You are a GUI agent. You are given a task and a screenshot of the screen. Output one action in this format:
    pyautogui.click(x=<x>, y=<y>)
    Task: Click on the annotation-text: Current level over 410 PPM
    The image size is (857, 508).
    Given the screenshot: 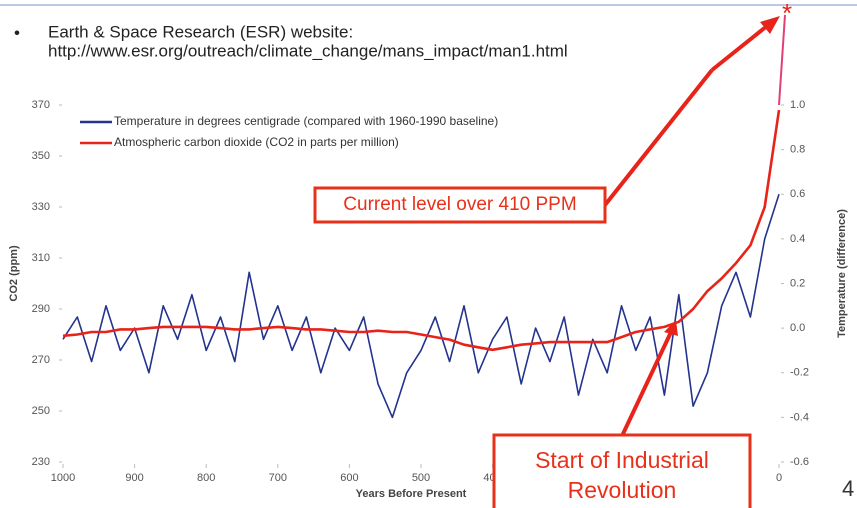 What is the action you would take?
    pyautogui.click(x=459, y=204)
    